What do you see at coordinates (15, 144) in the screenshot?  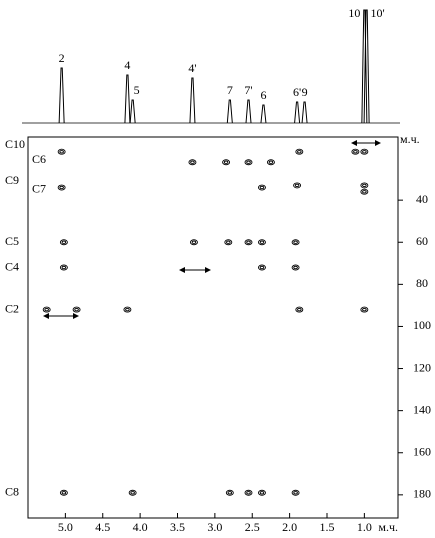 I see `carbon-label: C10` at bounding box center [15, 144].